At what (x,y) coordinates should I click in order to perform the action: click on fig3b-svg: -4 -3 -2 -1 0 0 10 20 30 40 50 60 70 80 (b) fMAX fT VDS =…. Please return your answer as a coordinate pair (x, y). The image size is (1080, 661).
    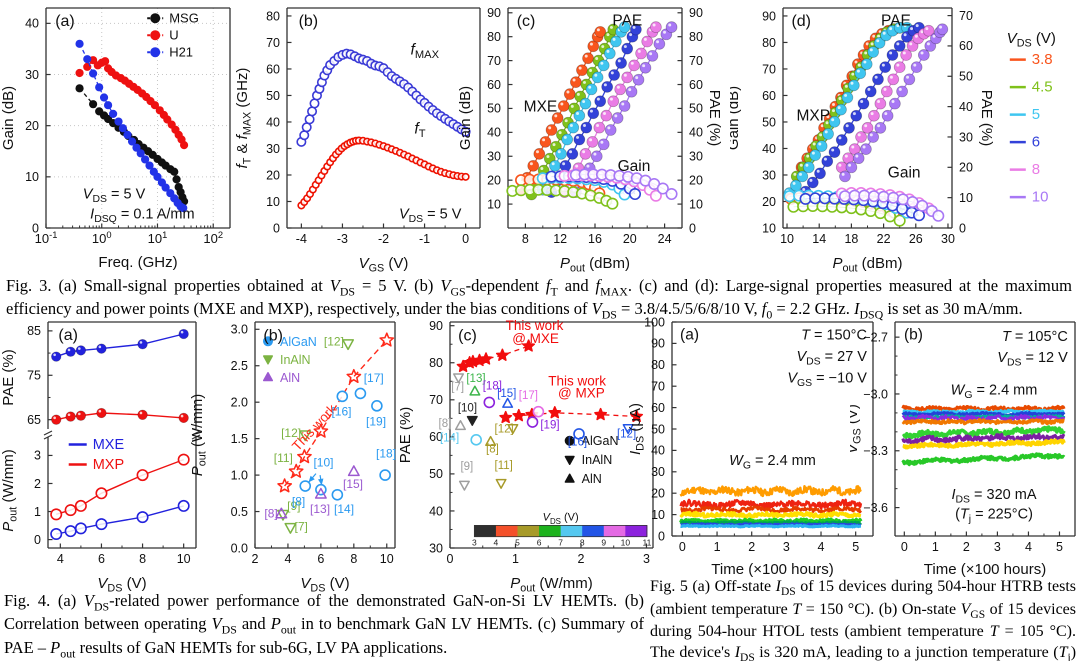
    Looking at the image, I should click on (357, 141).